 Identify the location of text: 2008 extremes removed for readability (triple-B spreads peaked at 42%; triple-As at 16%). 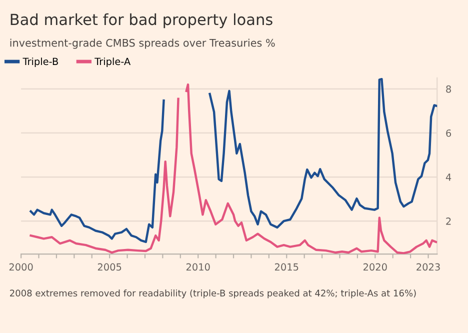
(213, 294).